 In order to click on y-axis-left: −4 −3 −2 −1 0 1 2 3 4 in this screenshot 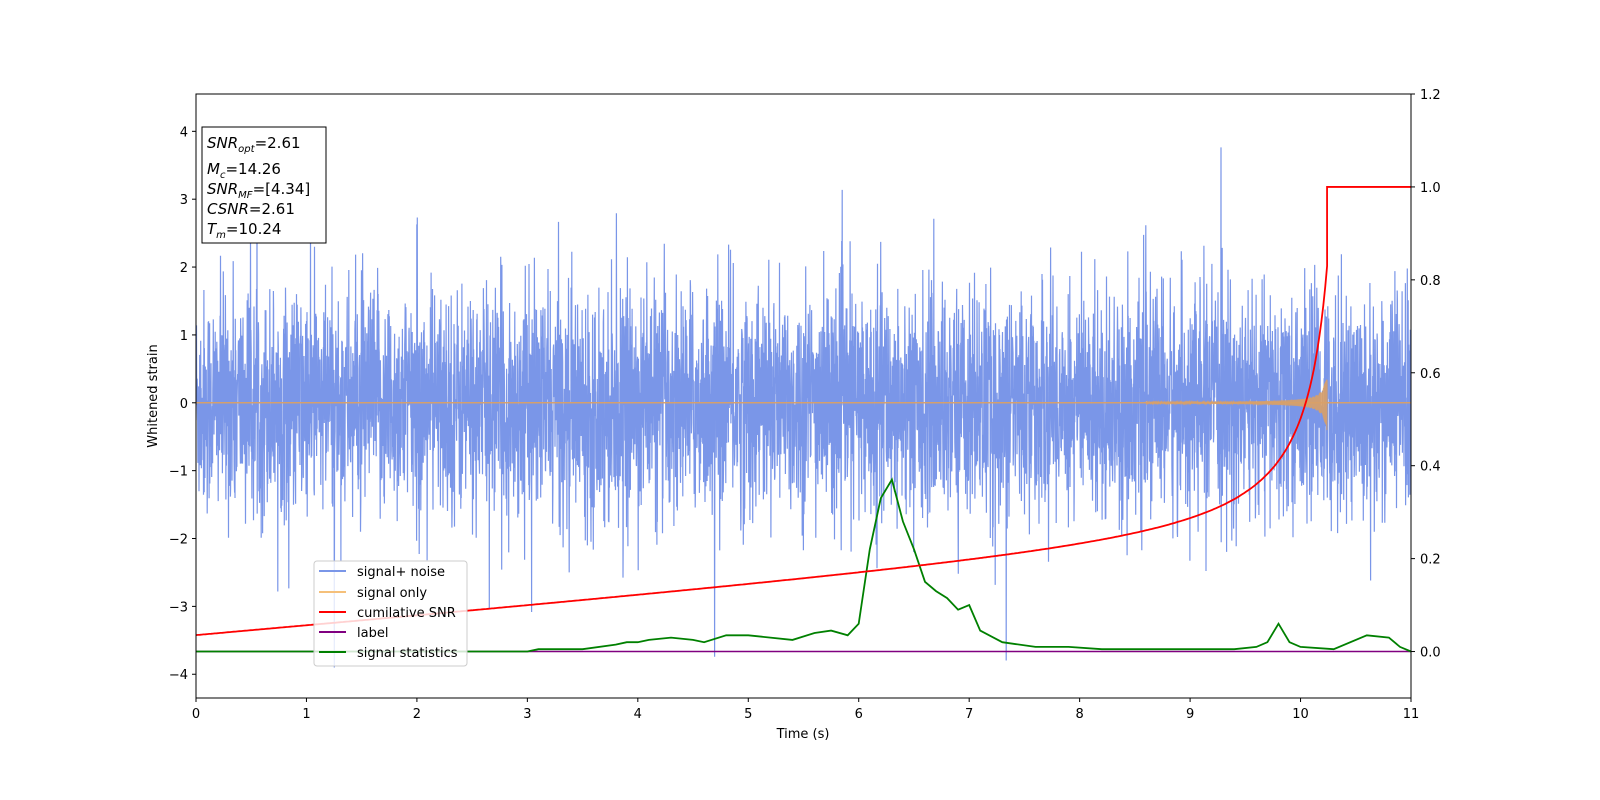, I will do `click(182, 404)`.